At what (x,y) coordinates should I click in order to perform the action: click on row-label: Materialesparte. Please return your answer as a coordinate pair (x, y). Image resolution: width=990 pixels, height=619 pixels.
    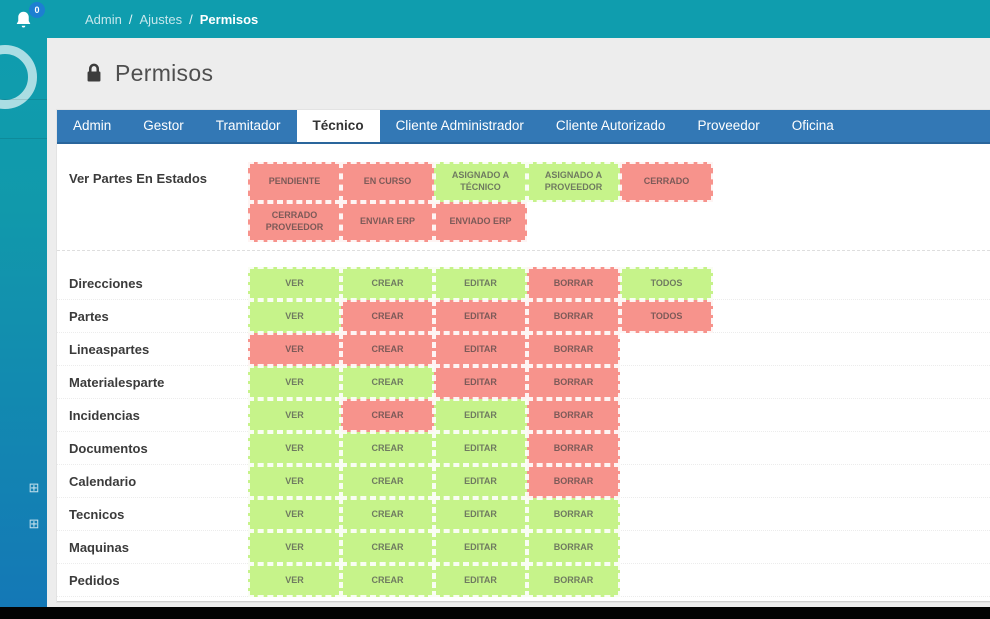
    Looking at the image, I should click on (117, 382).